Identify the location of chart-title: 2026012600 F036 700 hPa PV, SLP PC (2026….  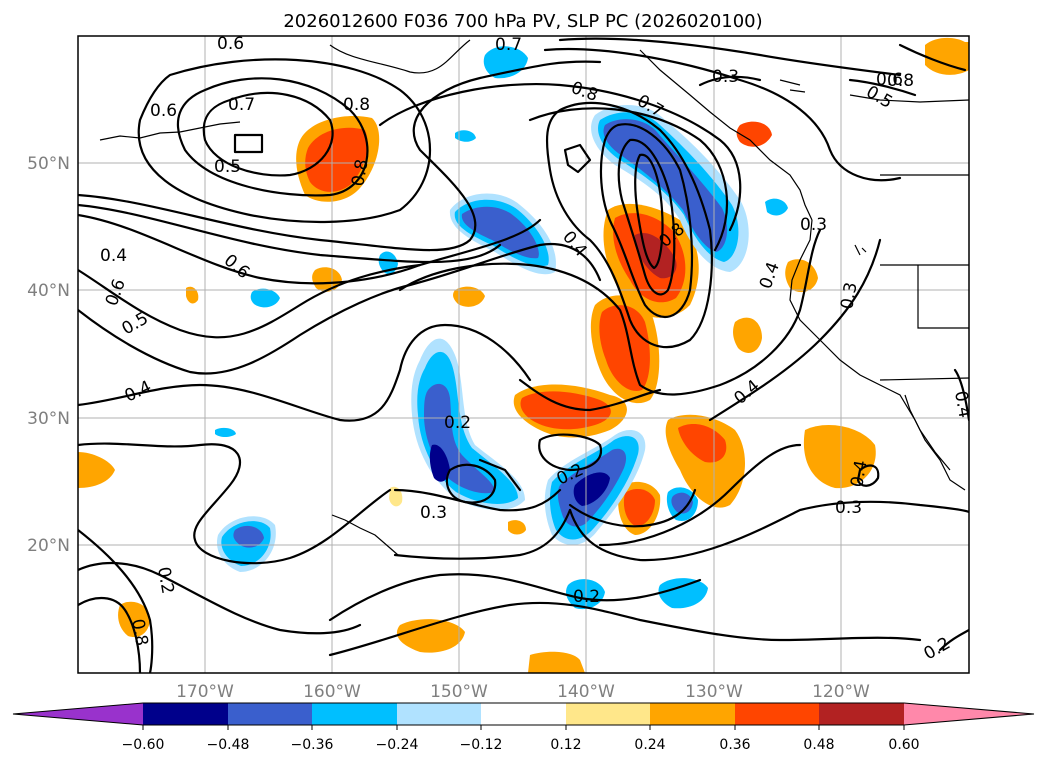
(522, 21).